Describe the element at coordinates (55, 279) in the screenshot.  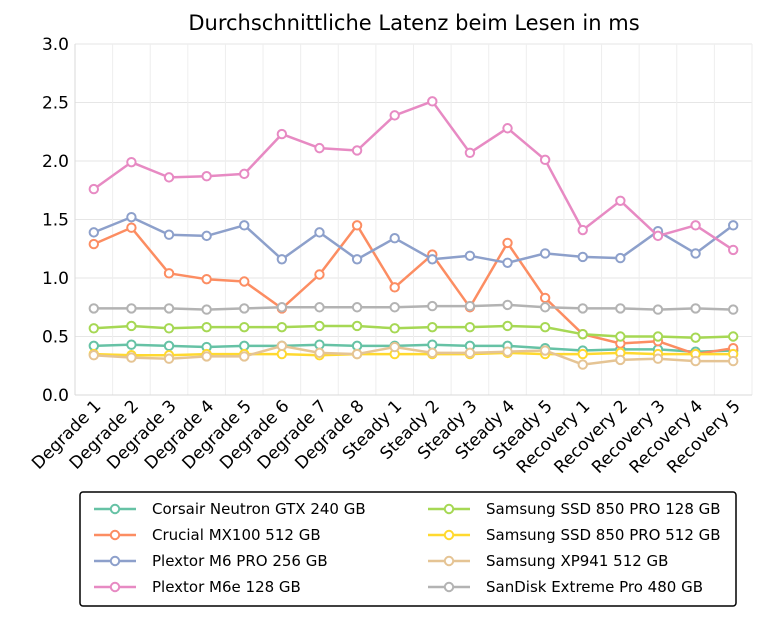
I see `y-tick-label: 1.0` at that location.